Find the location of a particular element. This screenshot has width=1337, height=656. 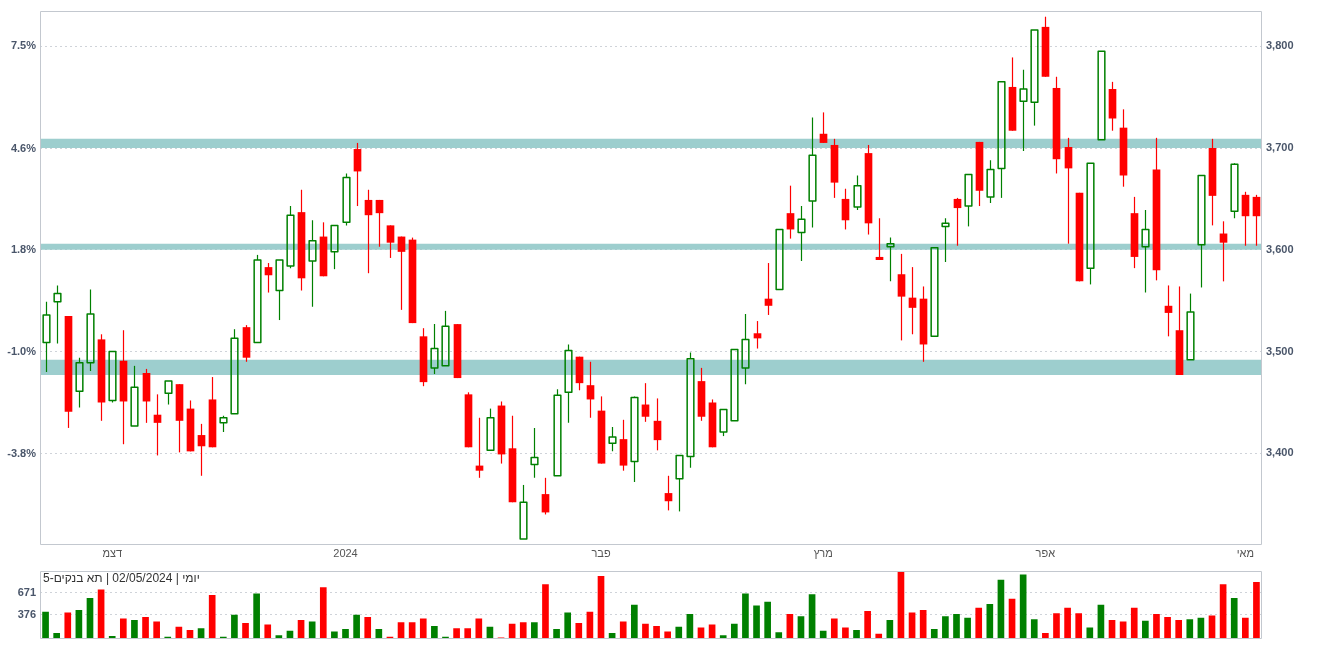

y-tick-label: 3,600 is located at coordinates (1280, 248).